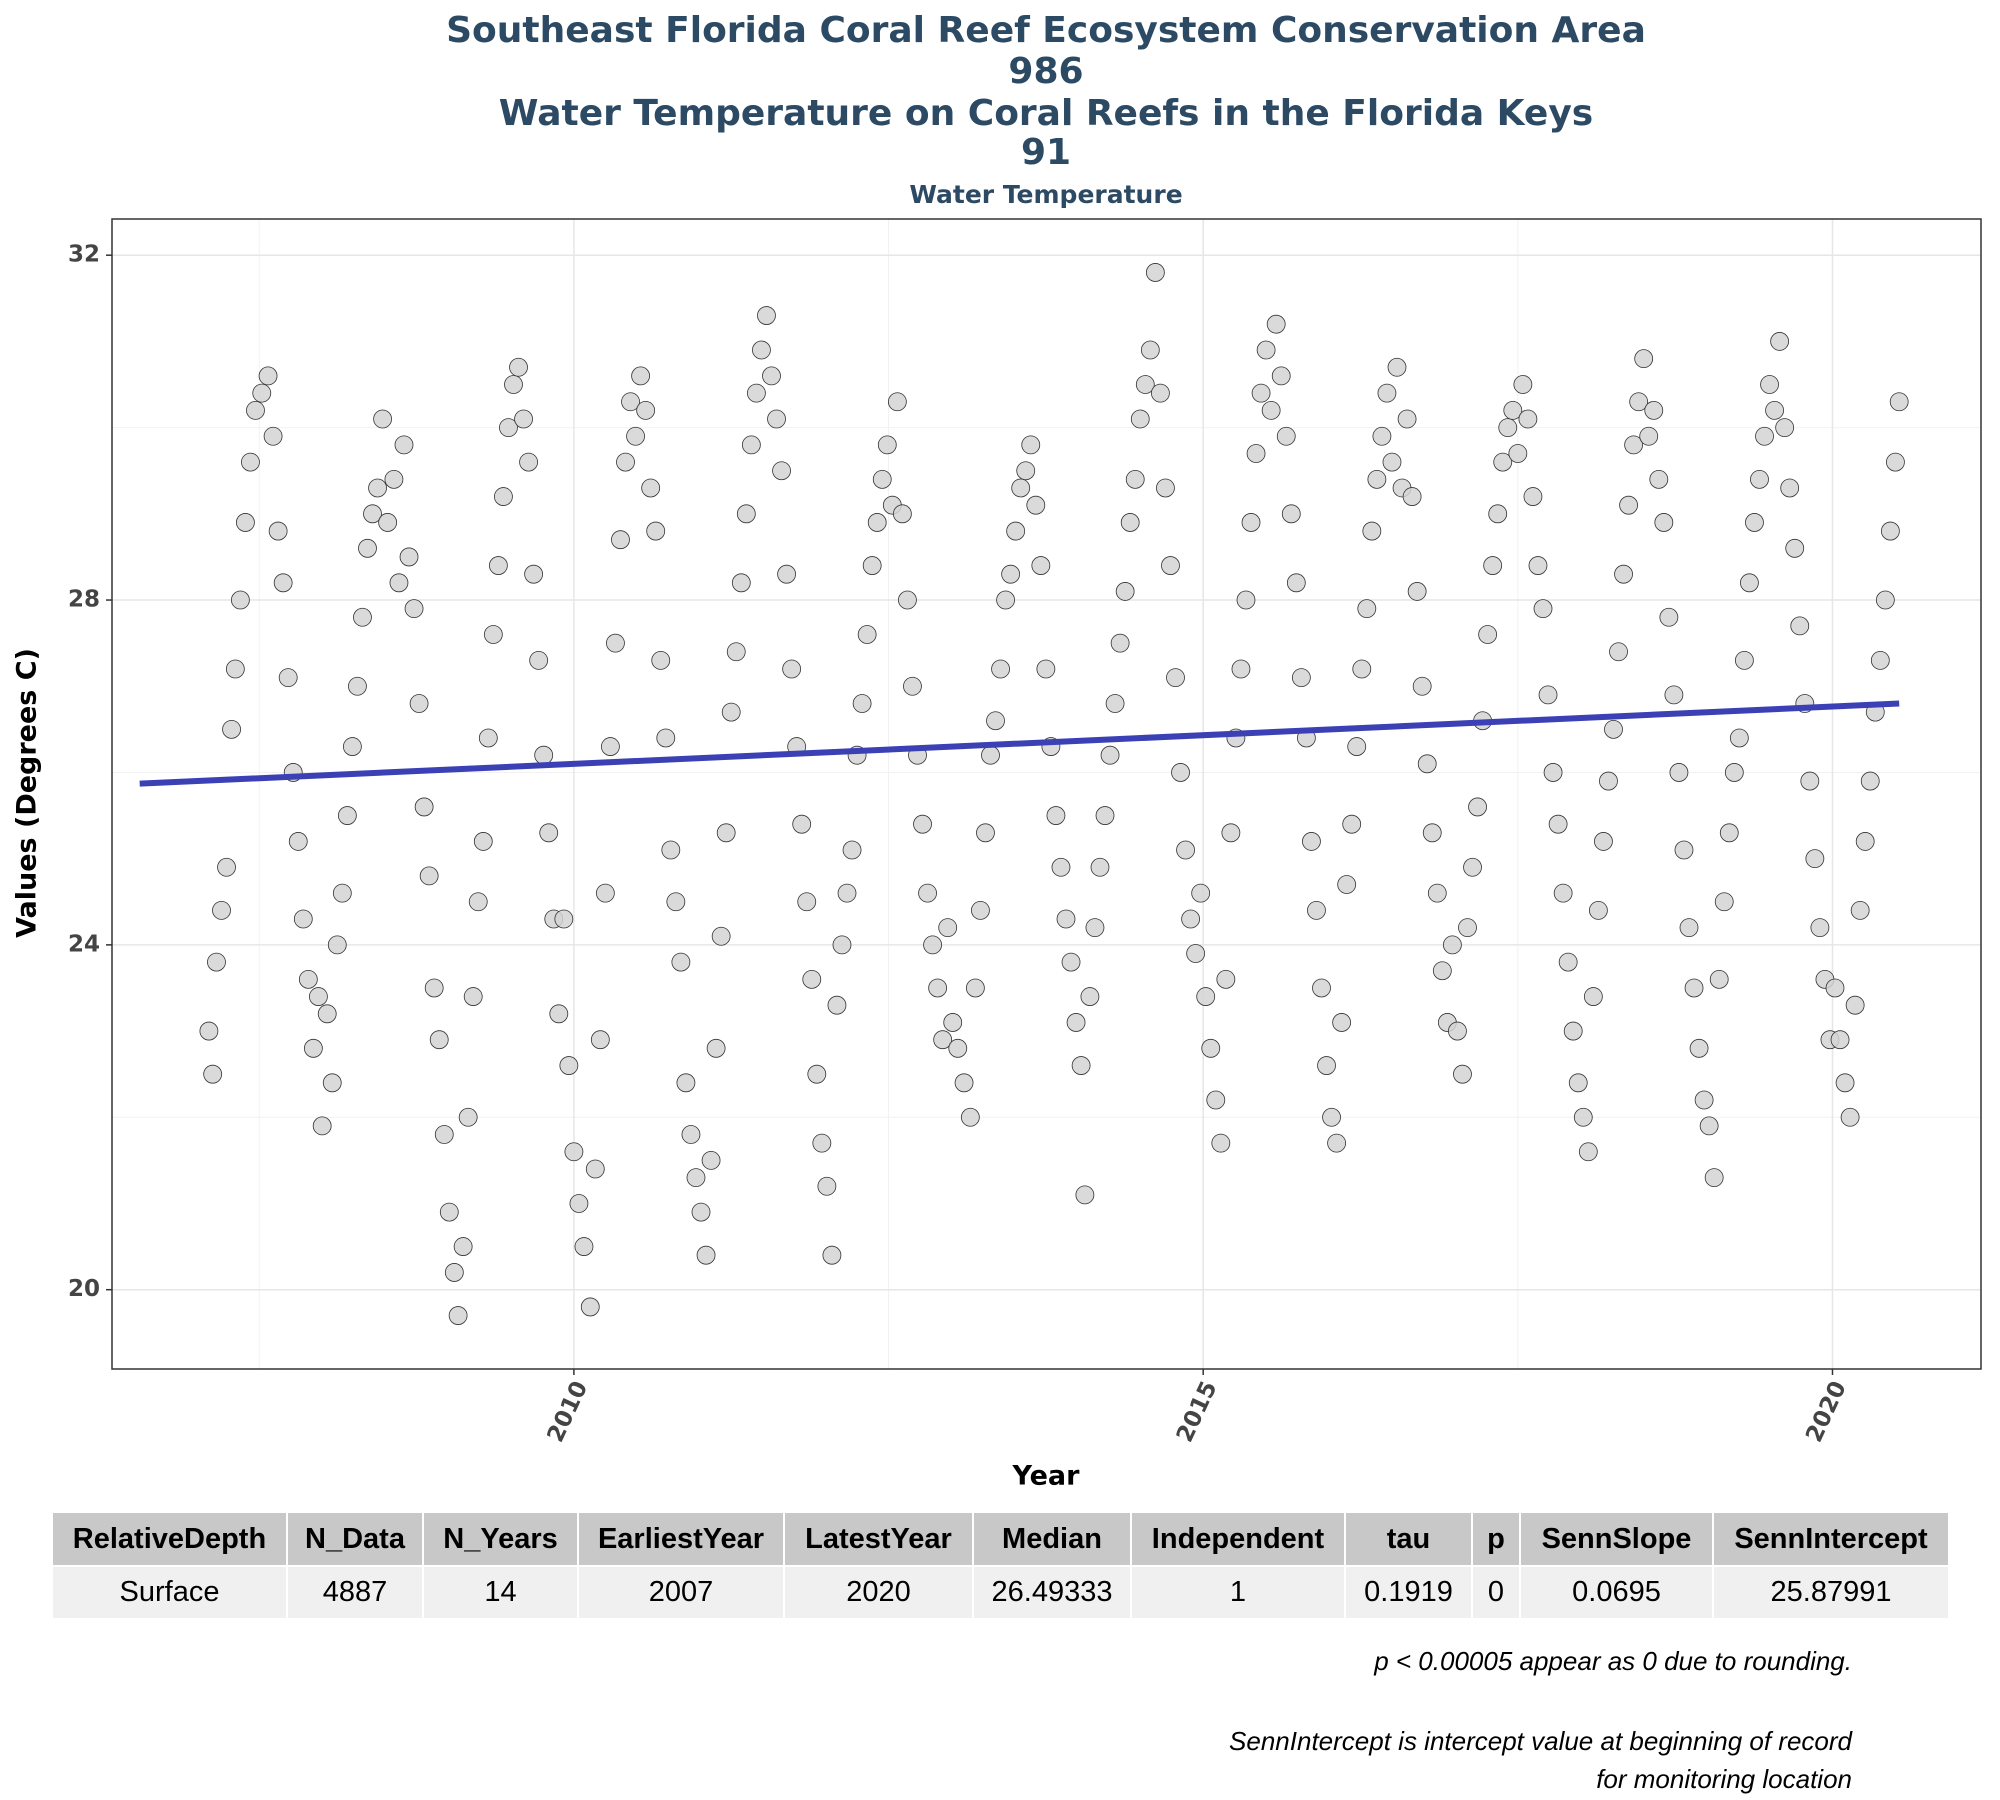 This screenshot has height=1800, width=2000. Describe the element at coordinates (500, 1539) in the screenshot. I see `column-header: N_Years` at that location.